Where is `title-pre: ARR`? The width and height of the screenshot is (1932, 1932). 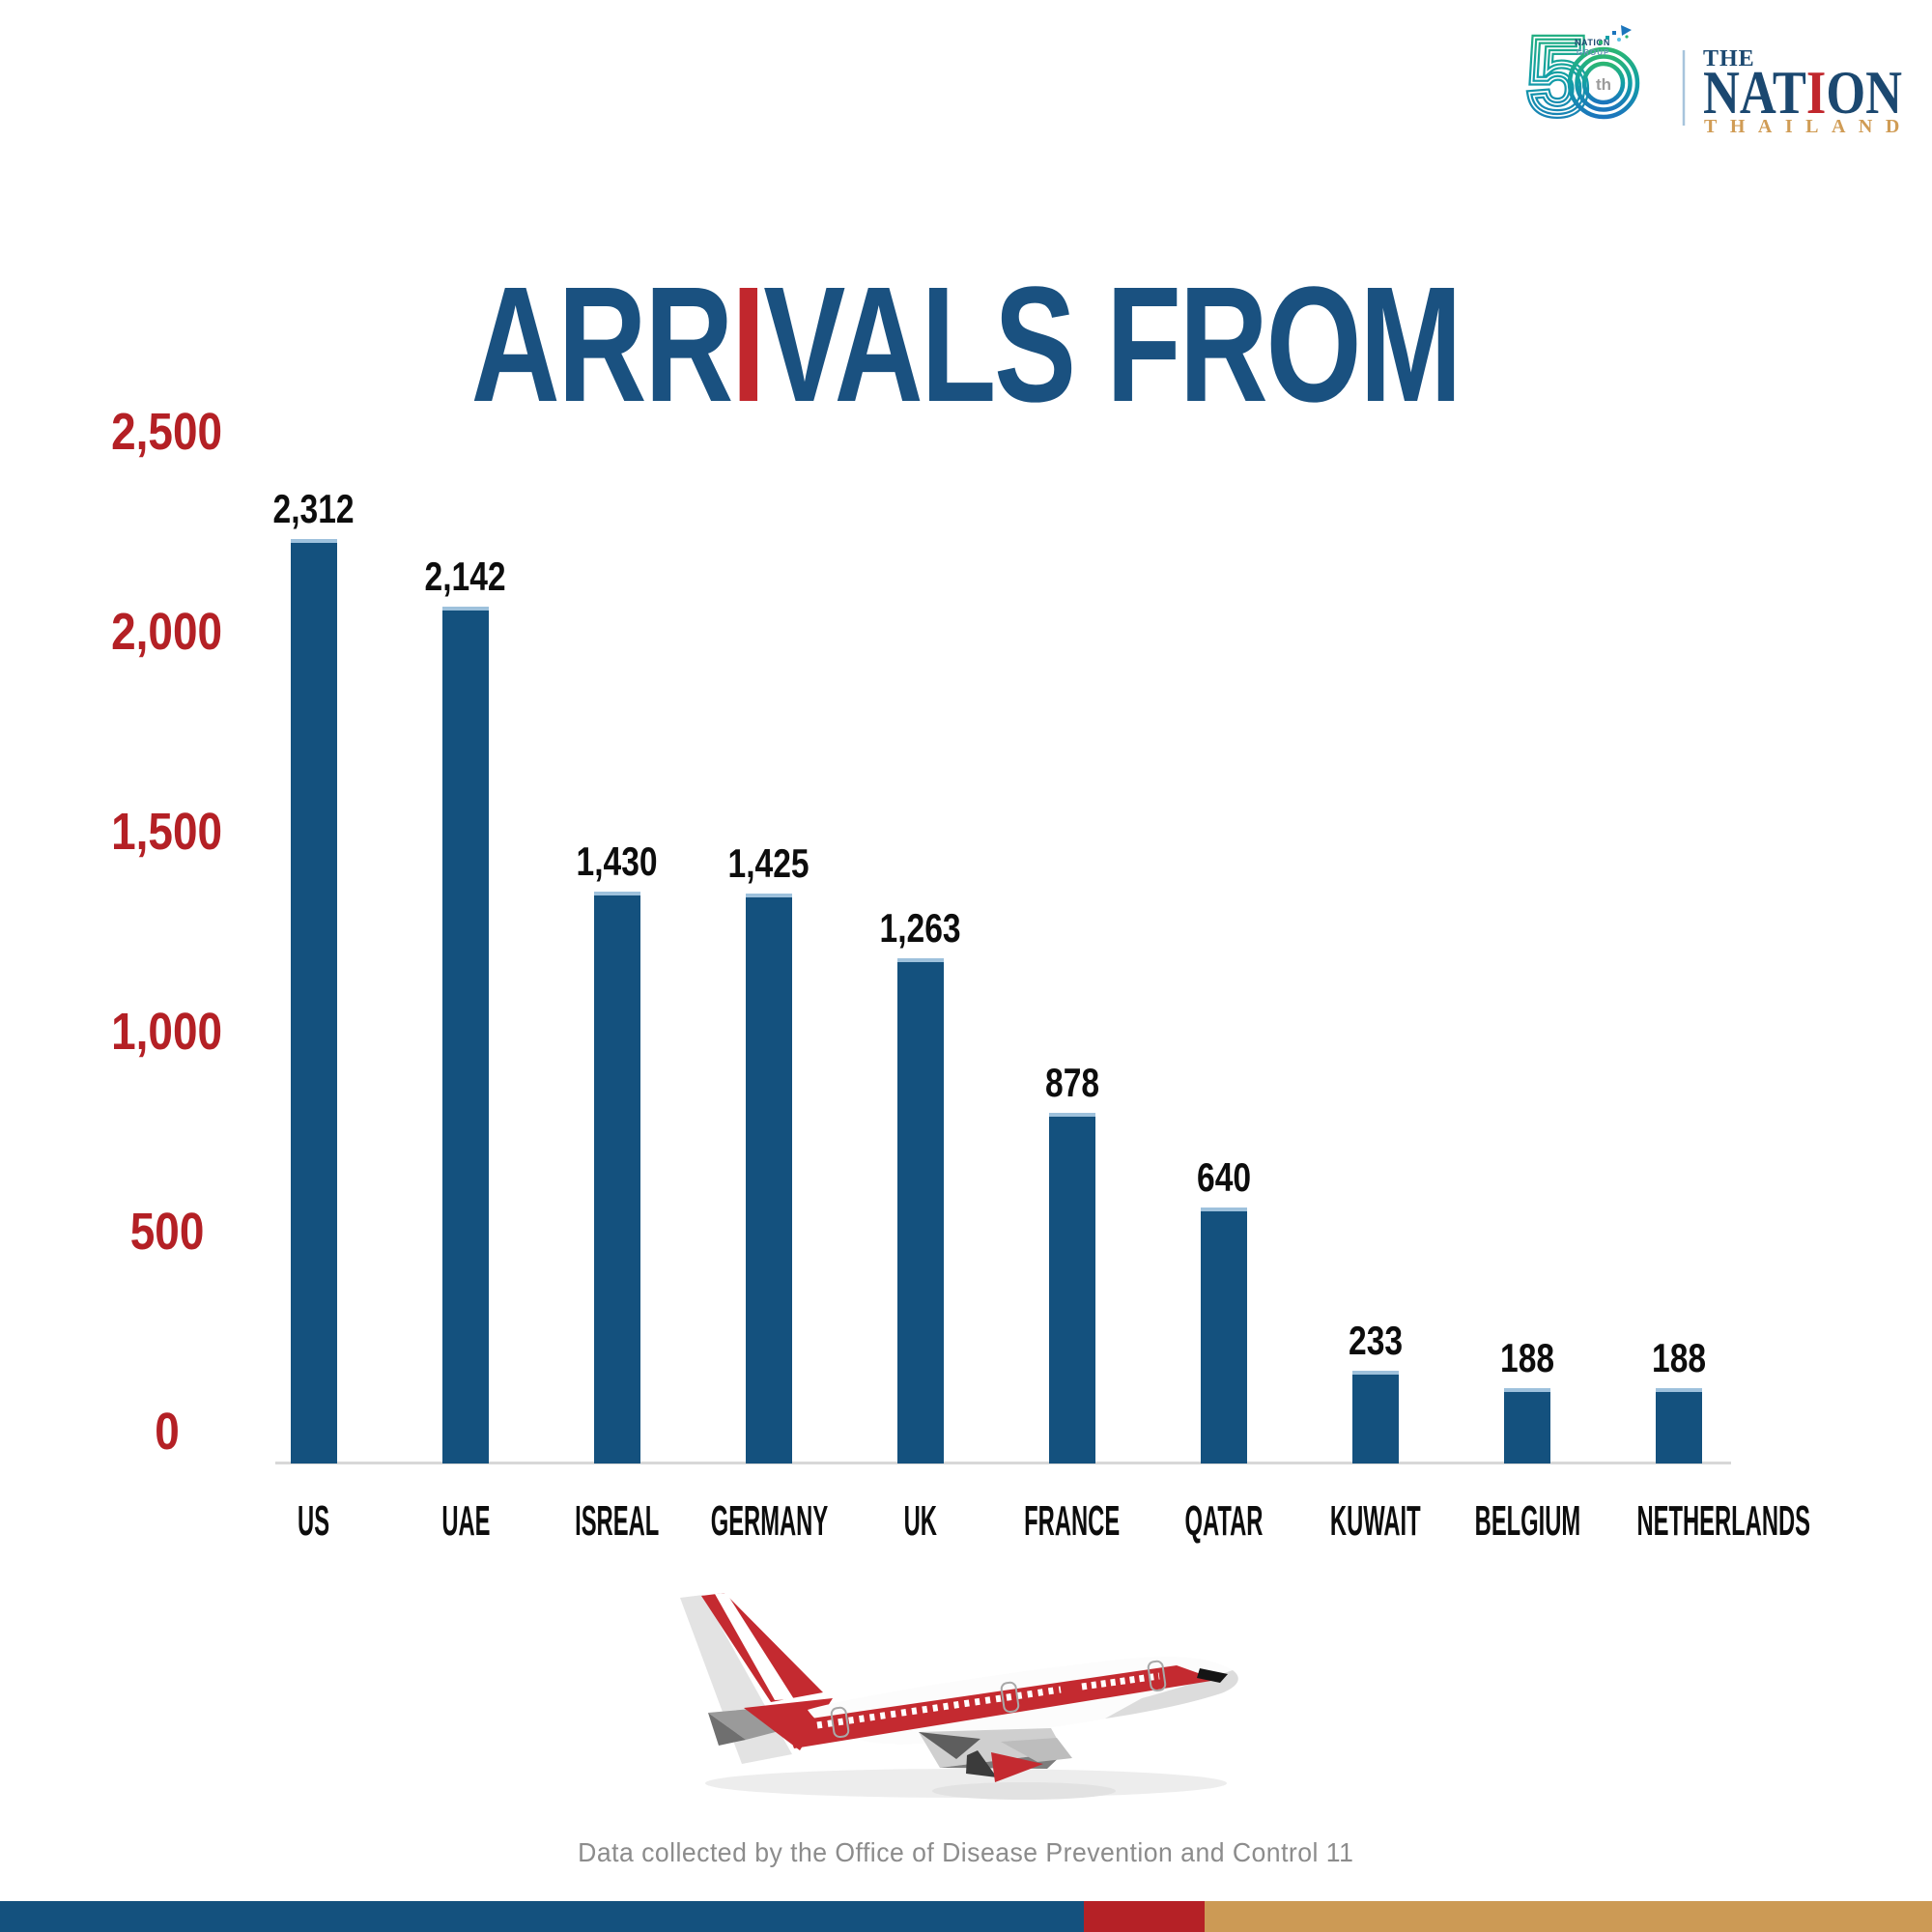
title-pre: ARR is located at coordinates (602, 344).